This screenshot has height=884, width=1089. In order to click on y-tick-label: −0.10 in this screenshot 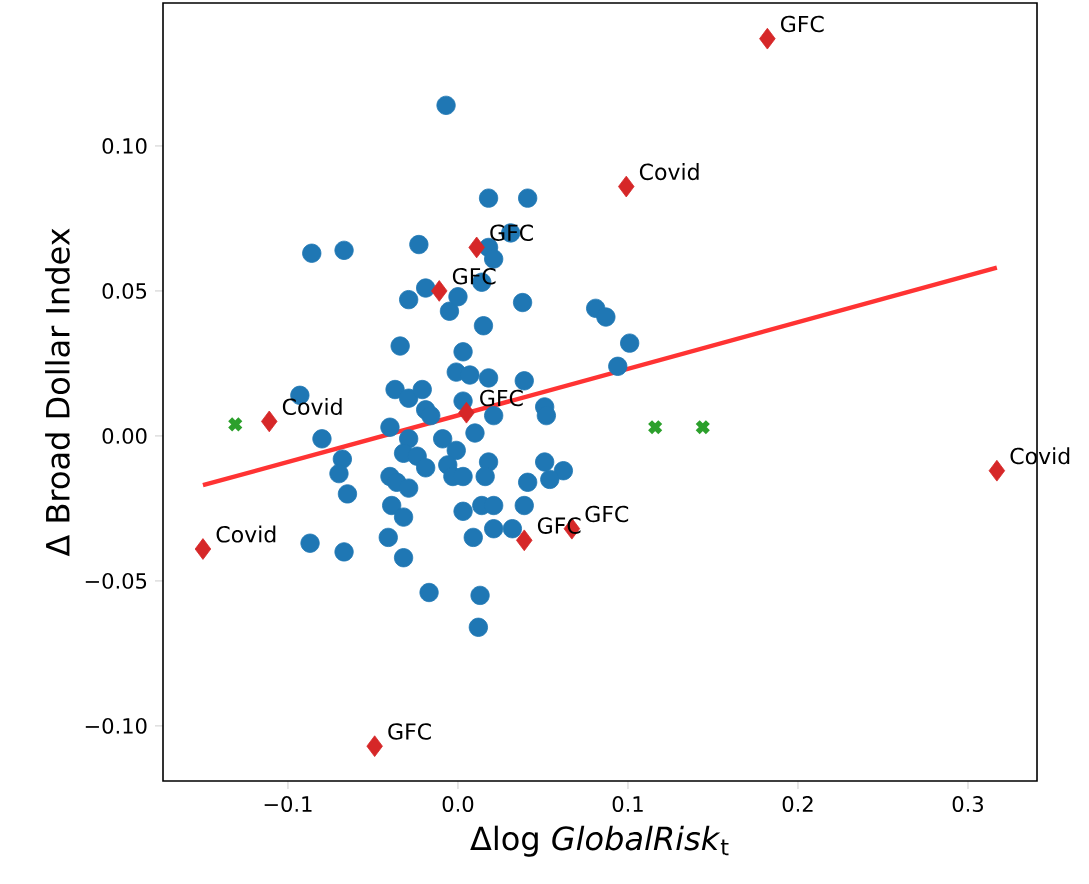, I will do `click(116, 725)`.